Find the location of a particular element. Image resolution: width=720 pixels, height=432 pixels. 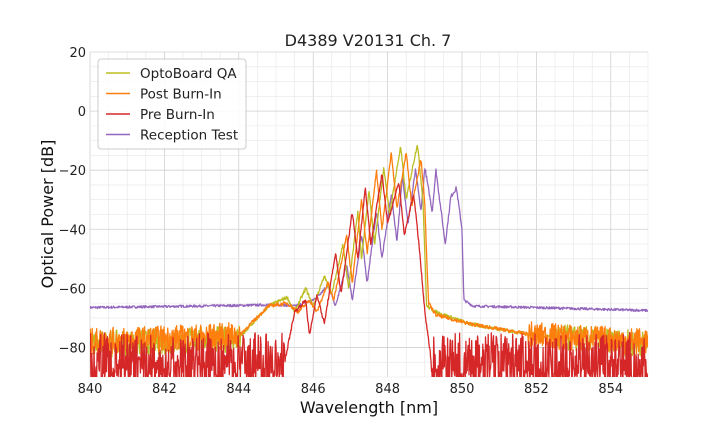

chart-title: D4389 V20131 Ch. 7 is located at coordinates (368, 40).